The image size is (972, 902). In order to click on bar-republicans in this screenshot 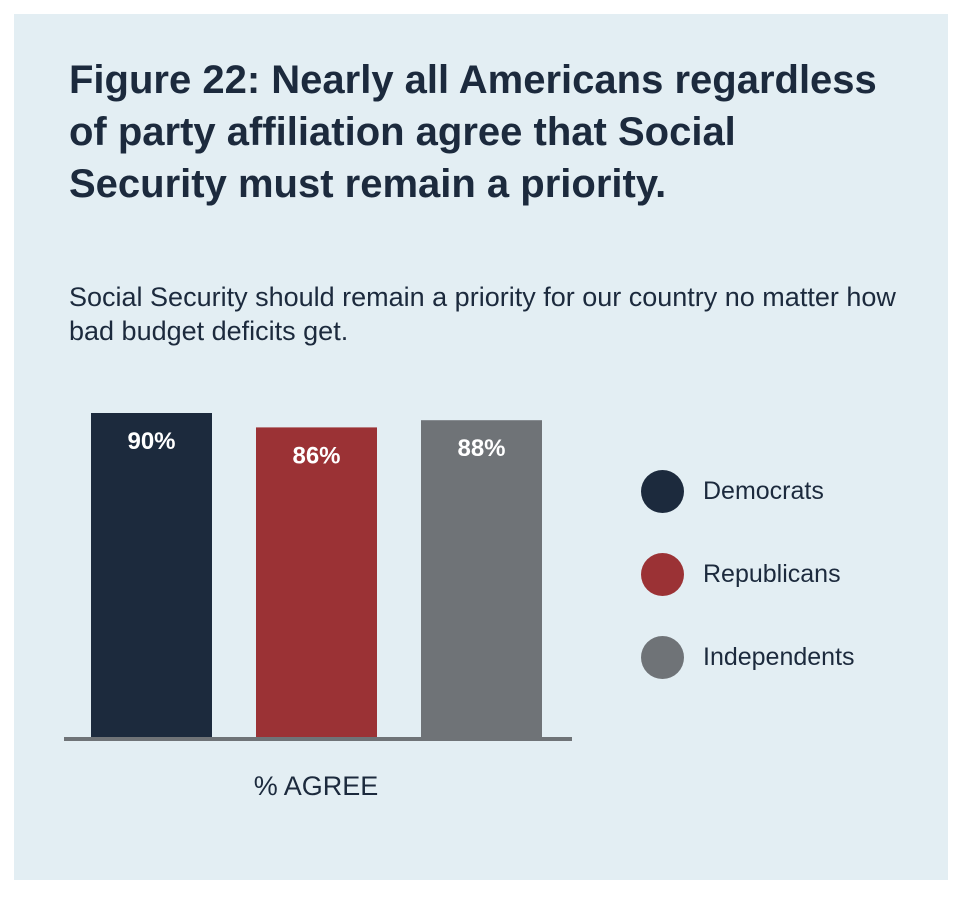, I will do `click(316, 582)`.